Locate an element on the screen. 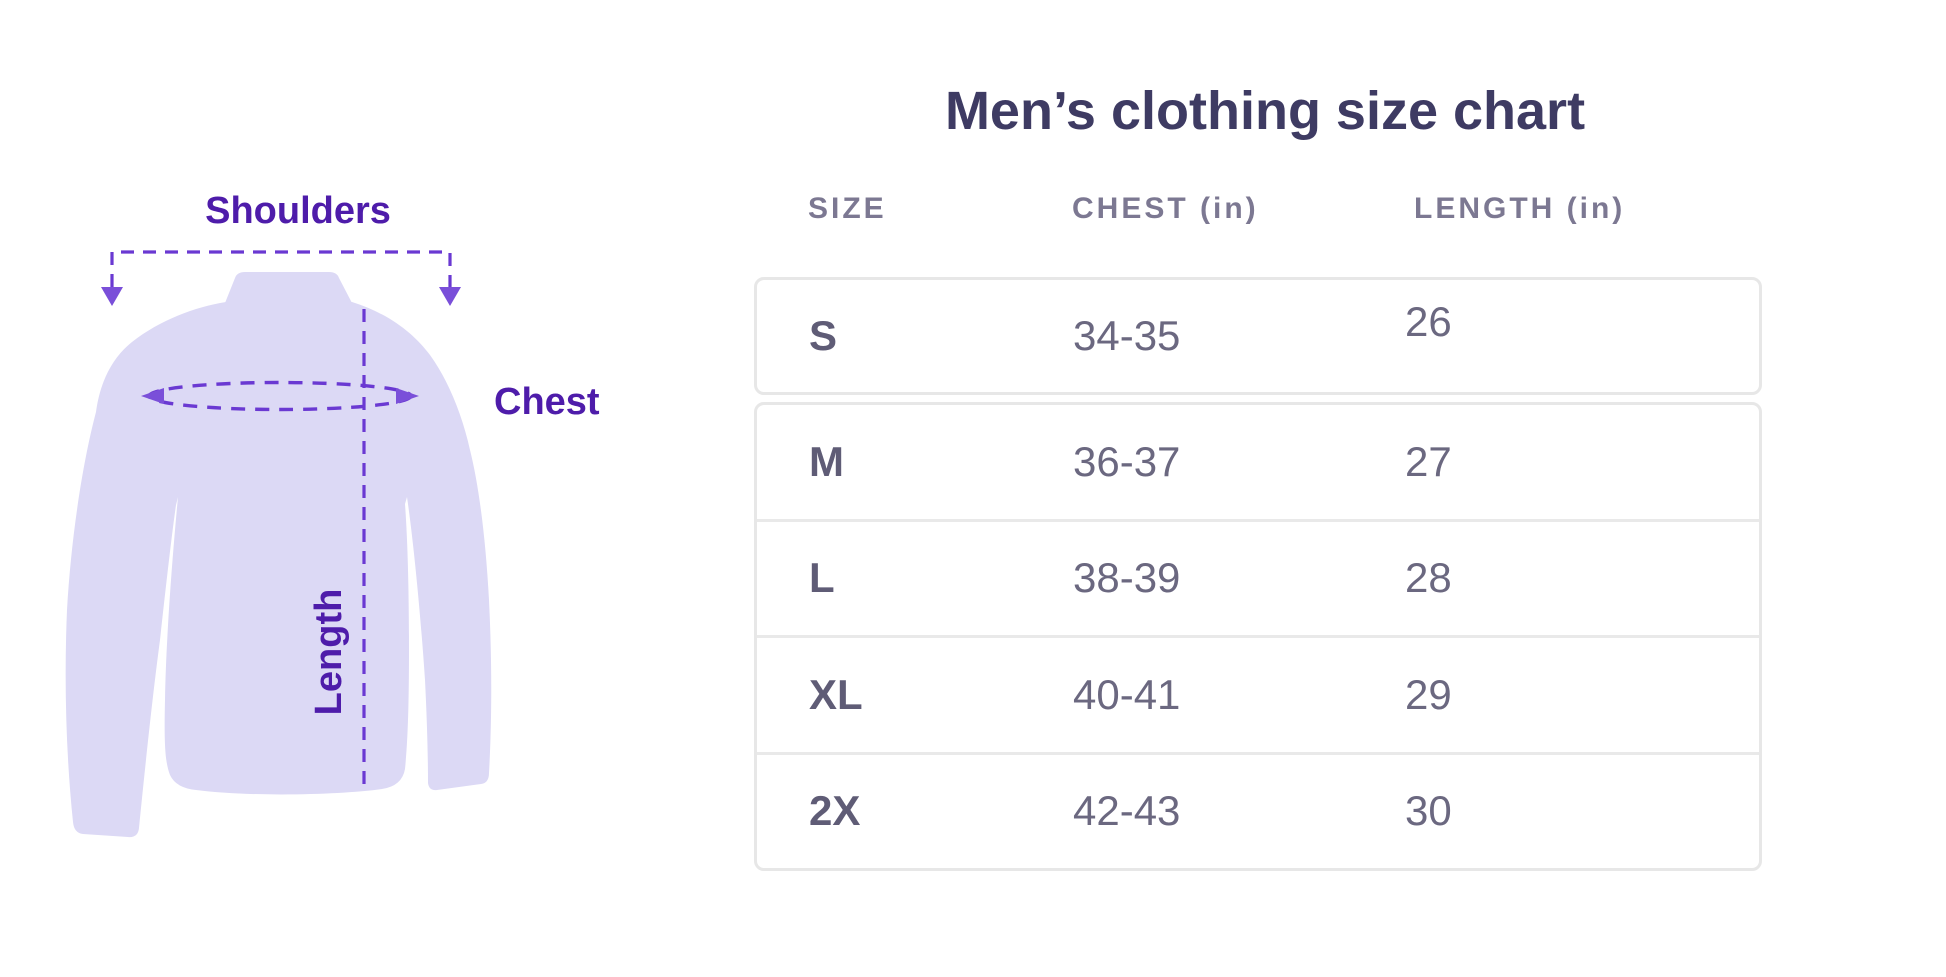 This screenshot has height=977, width=1946. shirt-illustration is located at coordinates (278, 544).